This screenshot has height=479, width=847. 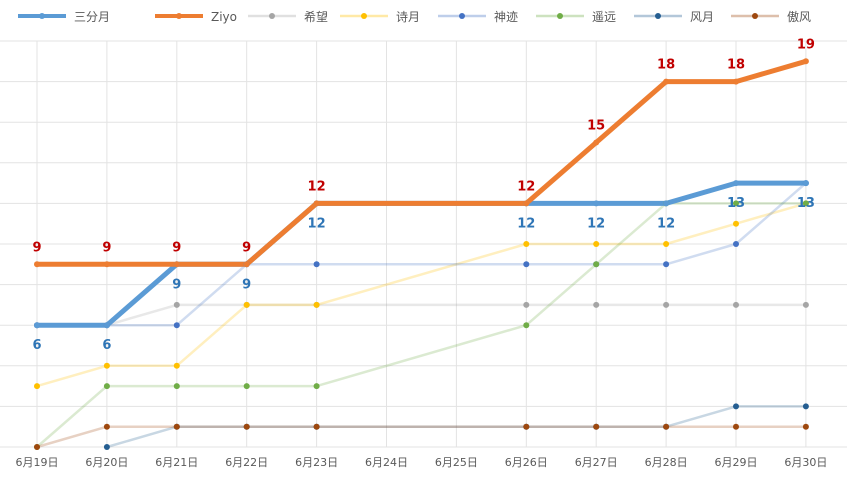 What do you see at coordinates (421, 315) in the screenshot?
I see `series-2-line` at bounding box center [421, 315].